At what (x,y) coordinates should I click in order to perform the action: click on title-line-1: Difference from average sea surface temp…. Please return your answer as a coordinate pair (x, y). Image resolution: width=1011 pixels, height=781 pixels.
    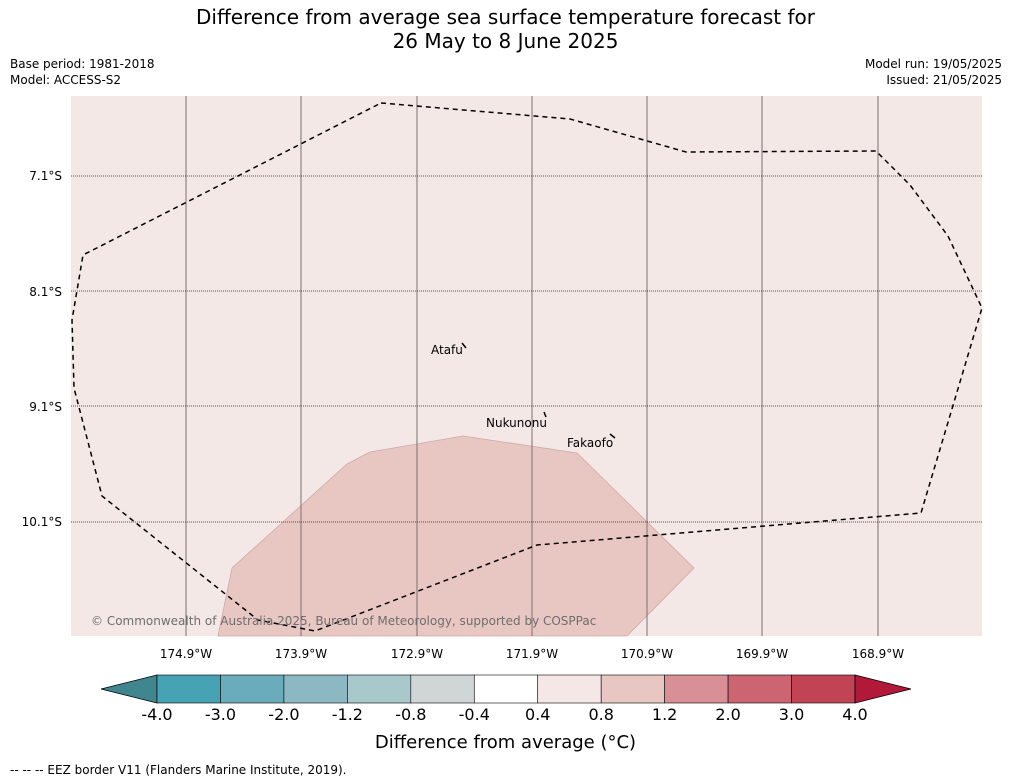
    Looking at the image, I should click on (505, 17).